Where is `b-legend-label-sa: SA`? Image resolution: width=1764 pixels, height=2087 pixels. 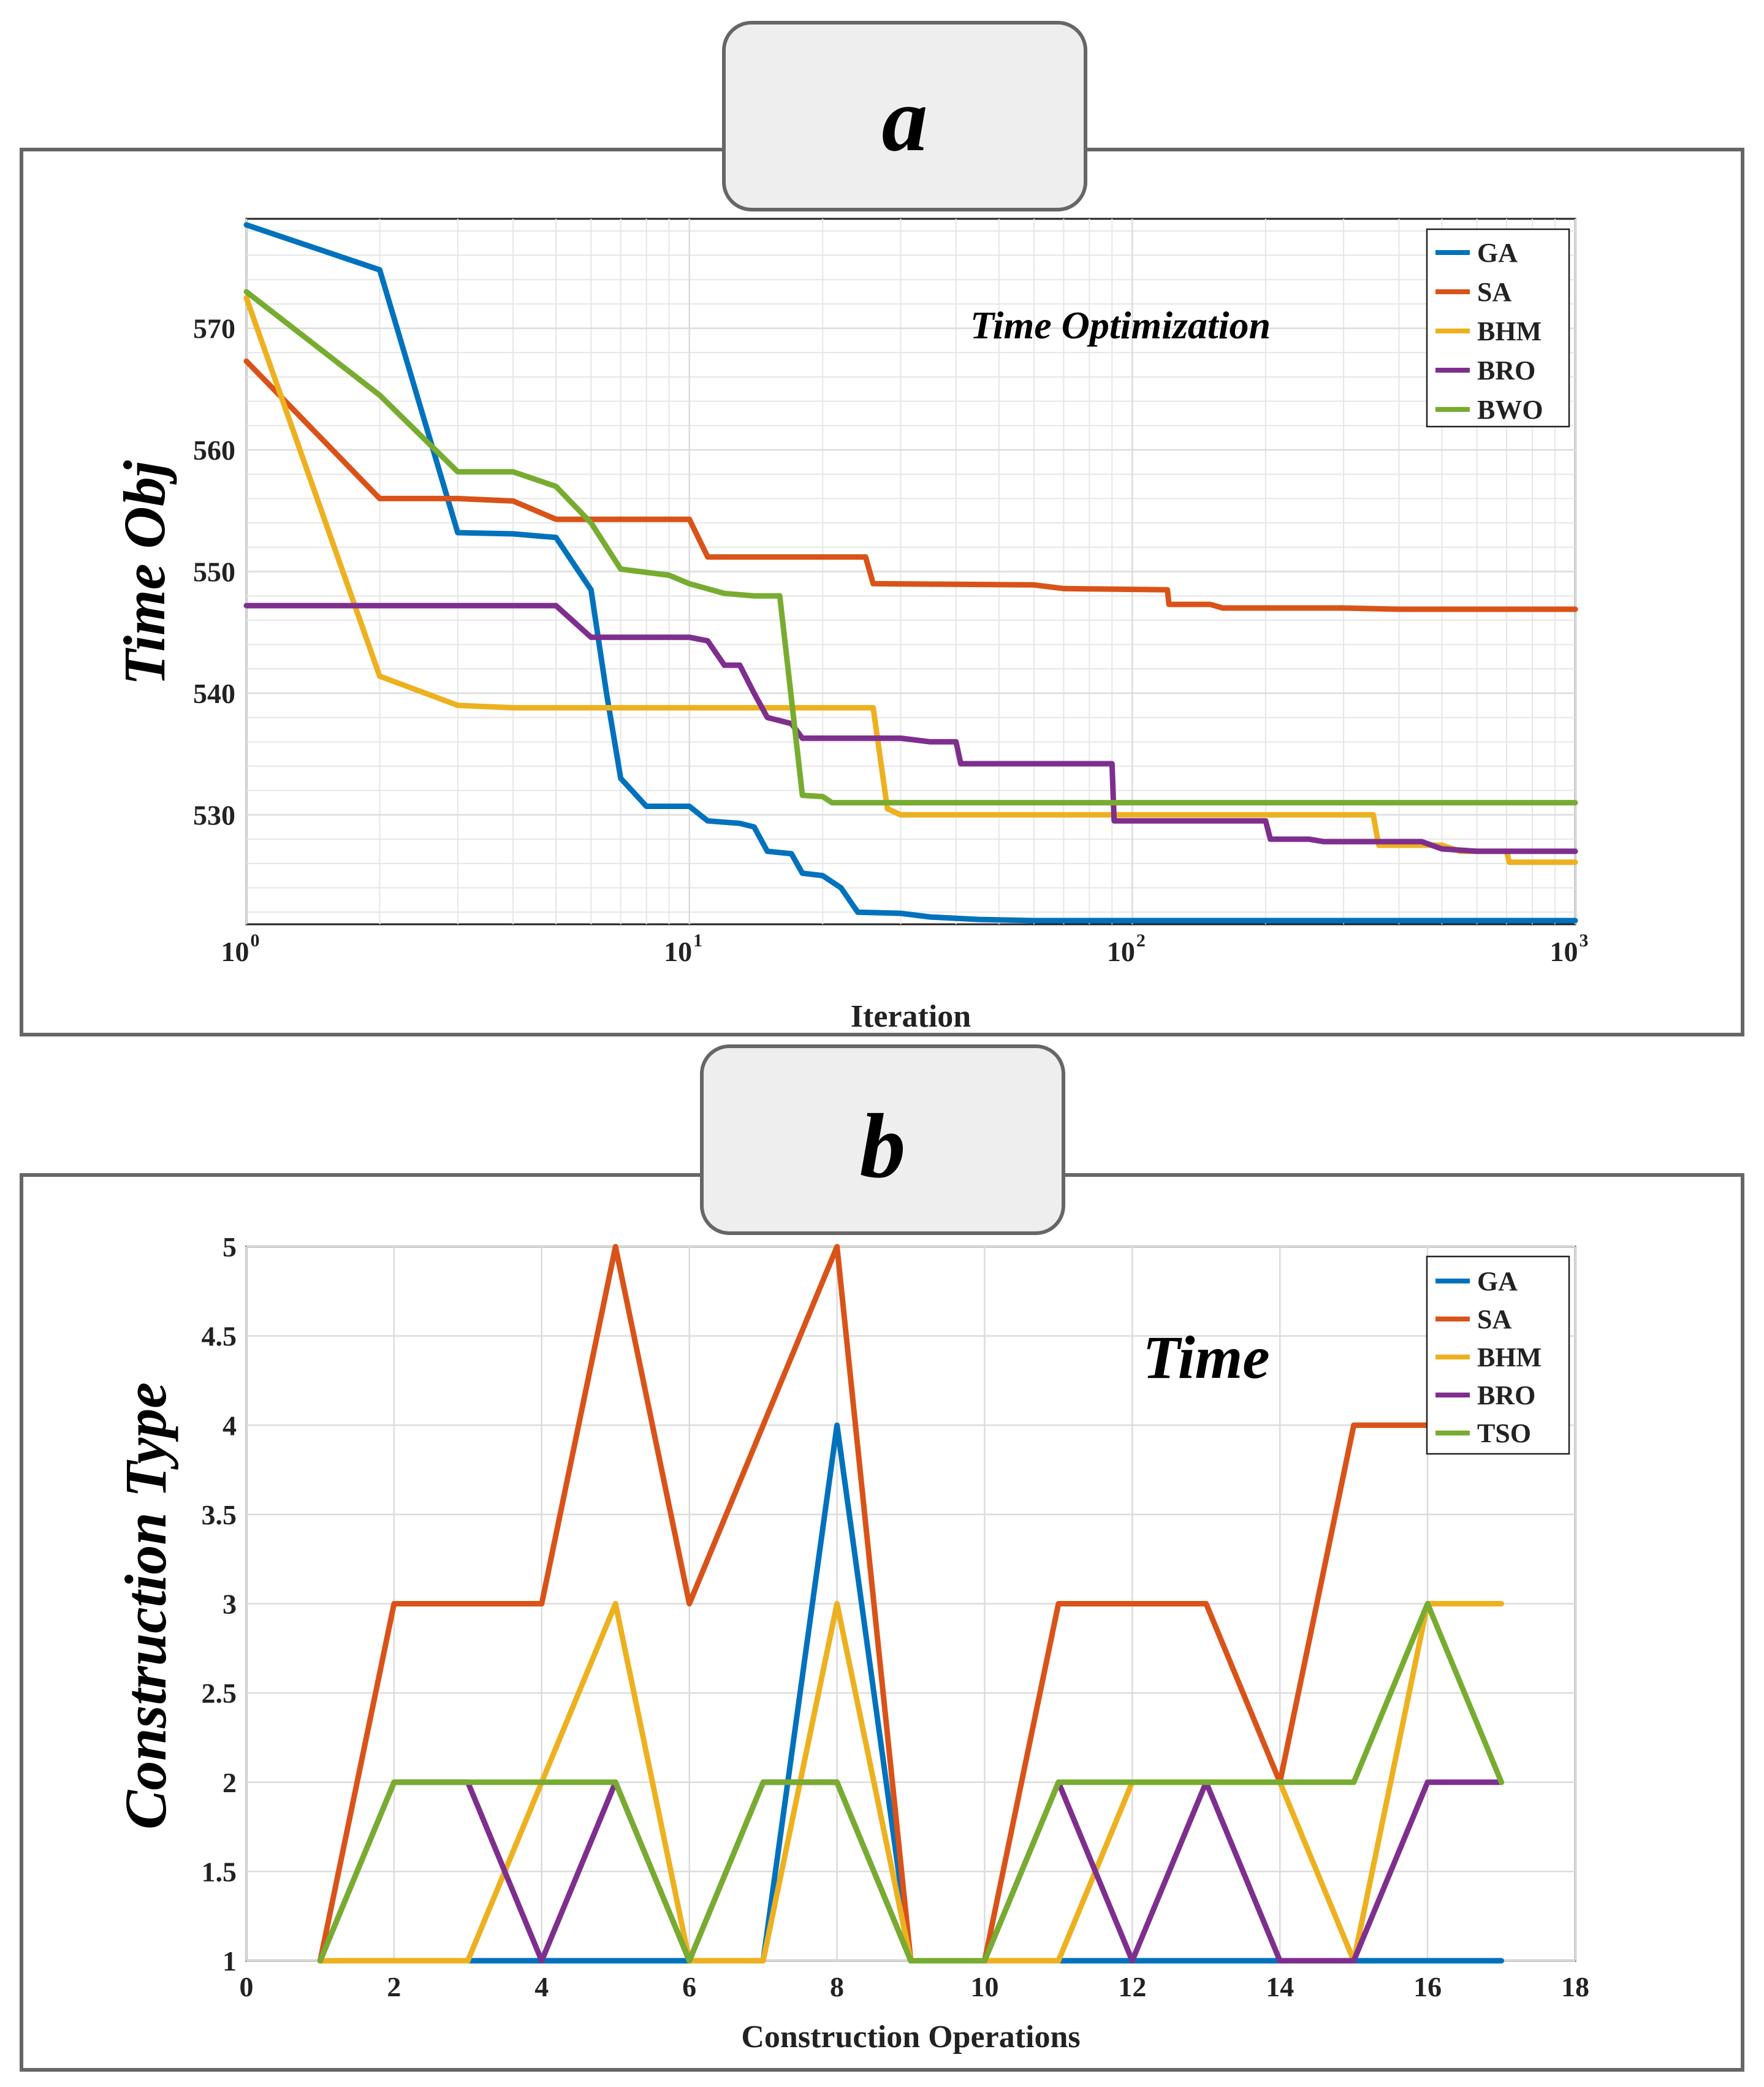
b-legend-label-sa: SA is located at coordinates (1494, 1319).